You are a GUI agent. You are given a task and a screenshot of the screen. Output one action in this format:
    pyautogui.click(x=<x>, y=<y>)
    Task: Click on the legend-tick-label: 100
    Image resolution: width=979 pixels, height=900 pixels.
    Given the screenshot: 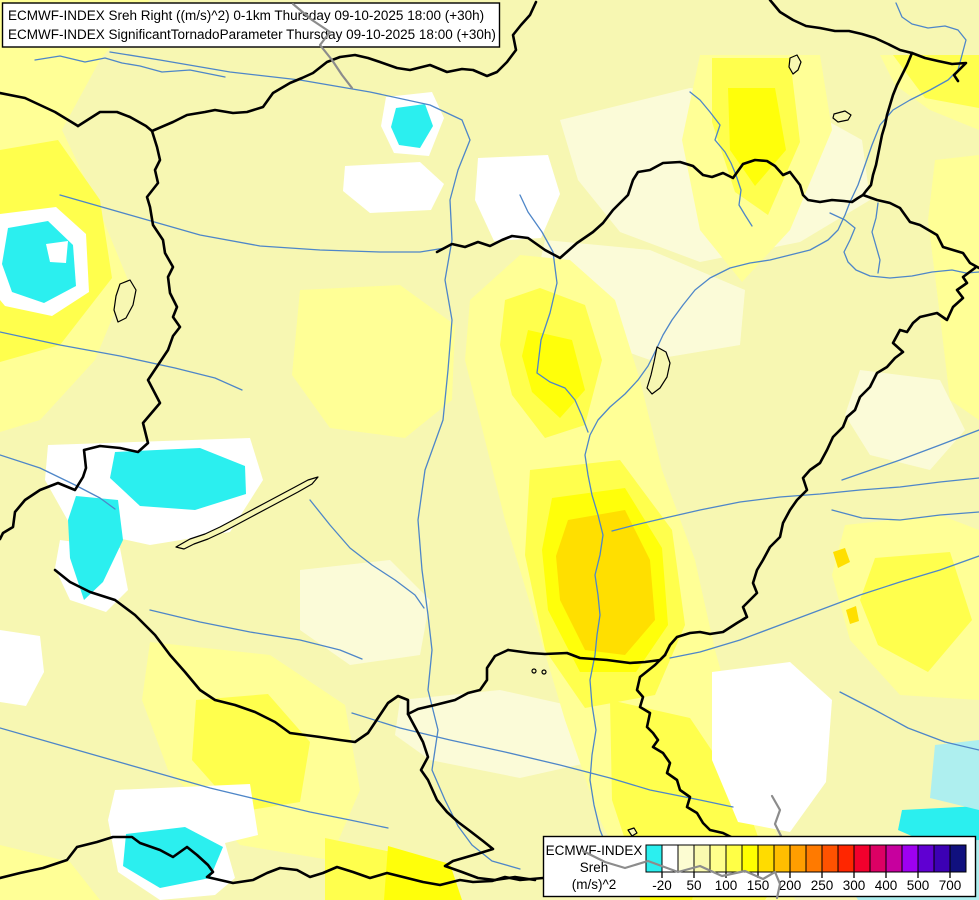 What is the action you would take?
    pyautogui.click(x=726, y=885)
    